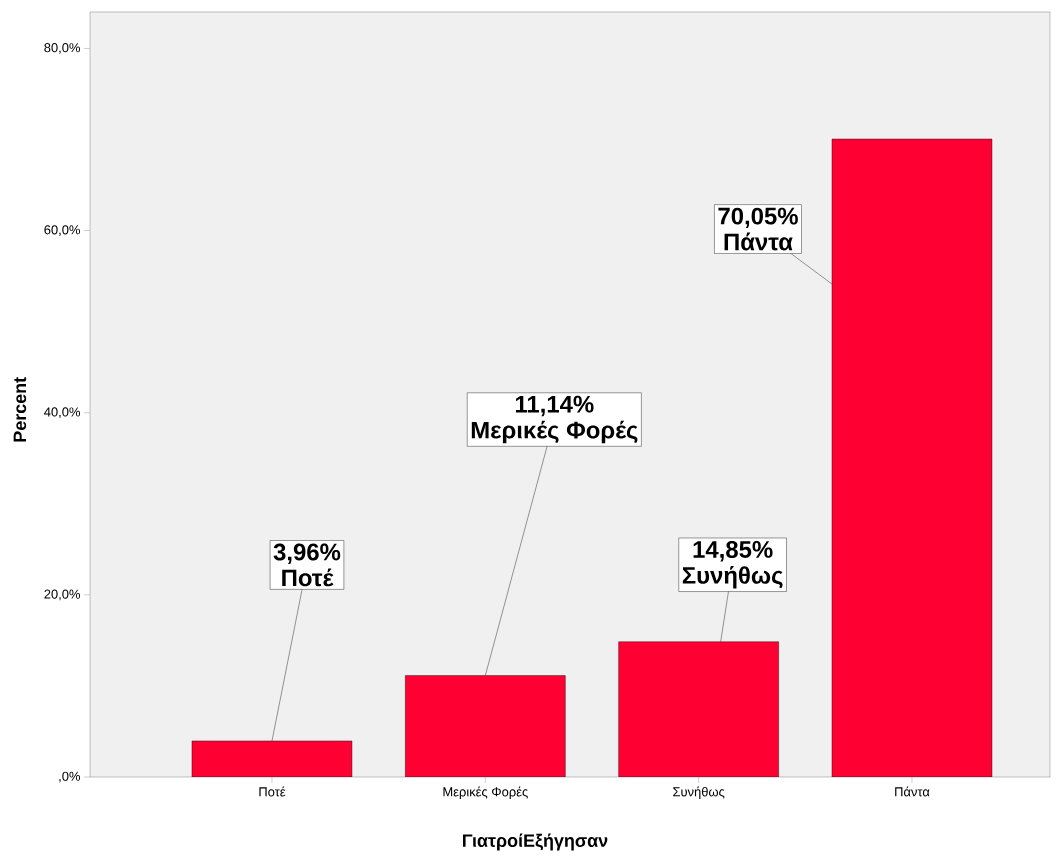 This screenshot has height=861, width=1057. What do you see at coordinates (62, 595) in the screenshot?
I see `y-tick-label: 20,0%` at bounding box center [62, 595].